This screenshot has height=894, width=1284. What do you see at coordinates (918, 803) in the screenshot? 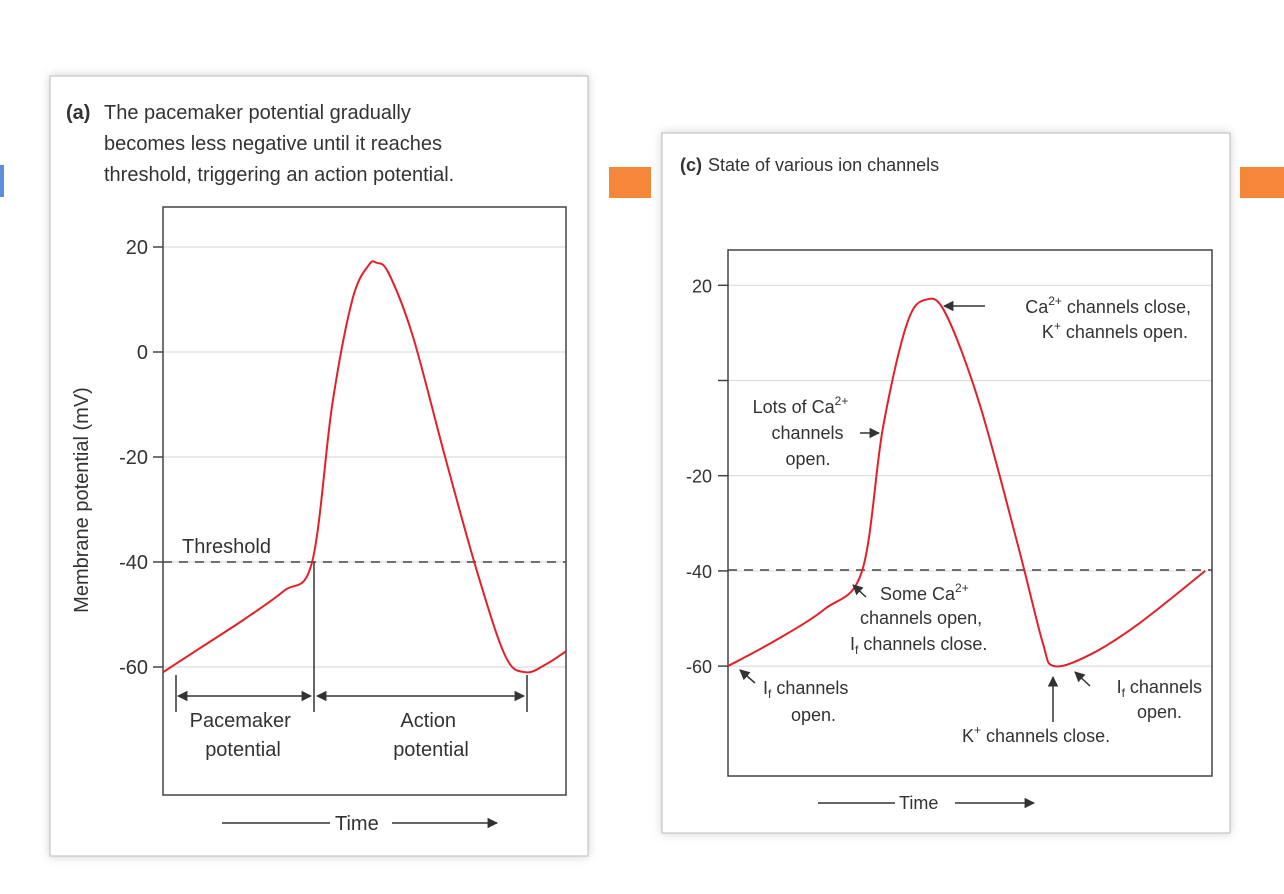
I see `x-axis-label-c: Time` at bounding box center [918, 803].